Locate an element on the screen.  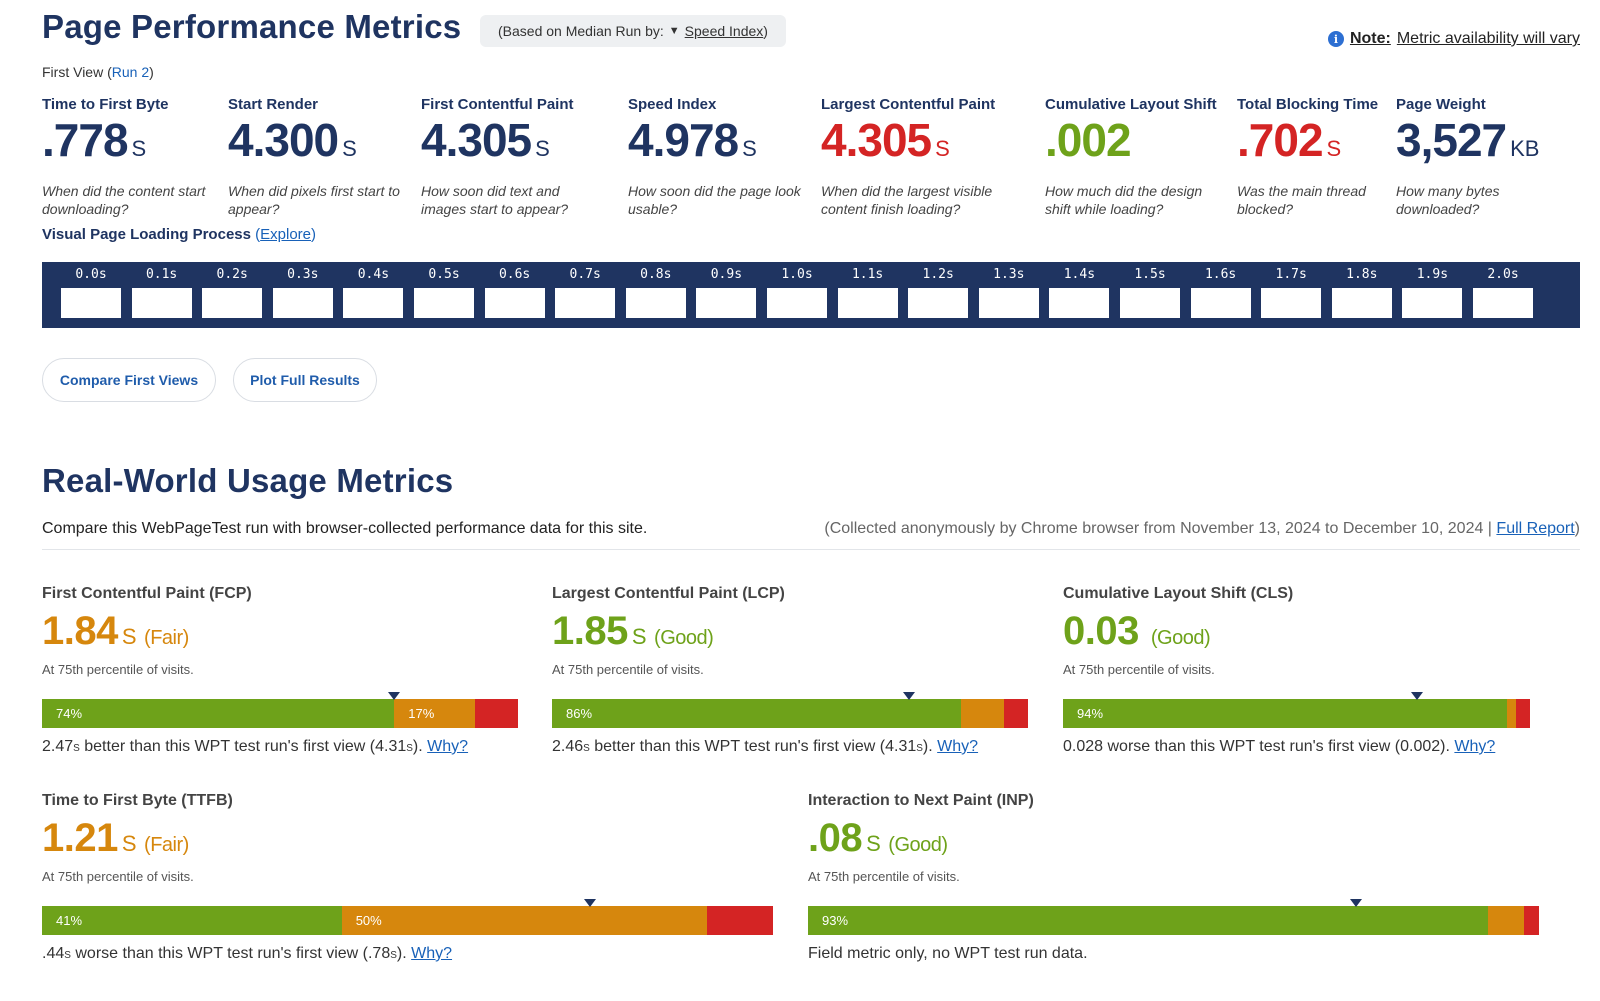
full-report-link: Full Report is located at coordinates (1535, 528).